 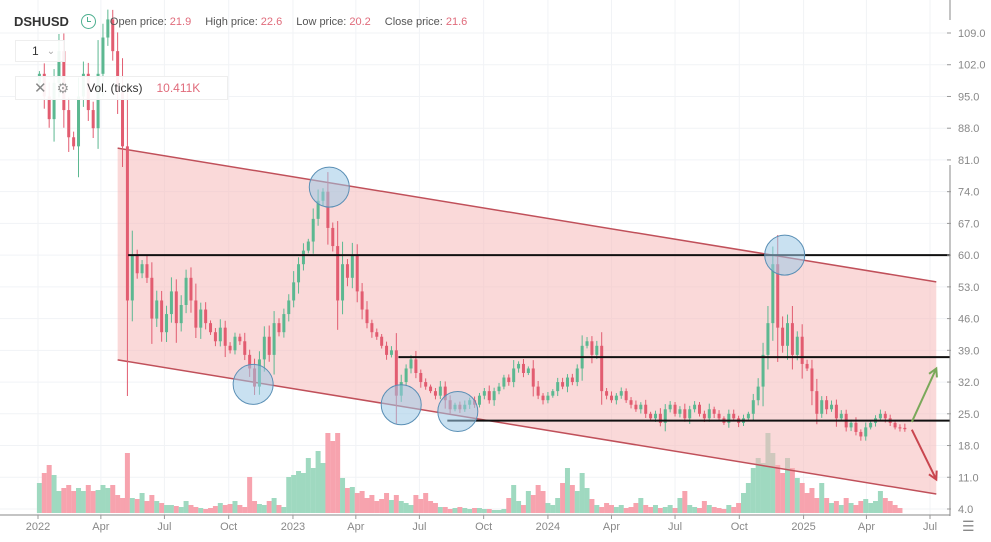 What do you see at coordinates (924, 395) in the screenshot?
I see `arrow-up` at bounding box center [924, 395].